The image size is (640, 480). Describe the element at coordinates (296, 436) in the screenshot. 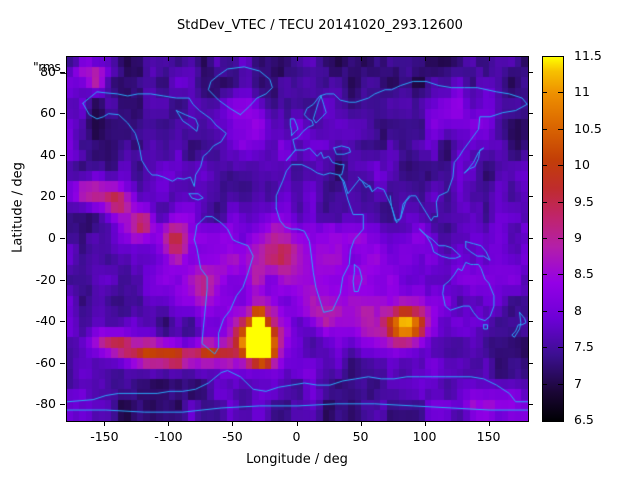

I see `x-tick-label: 0` at that location.